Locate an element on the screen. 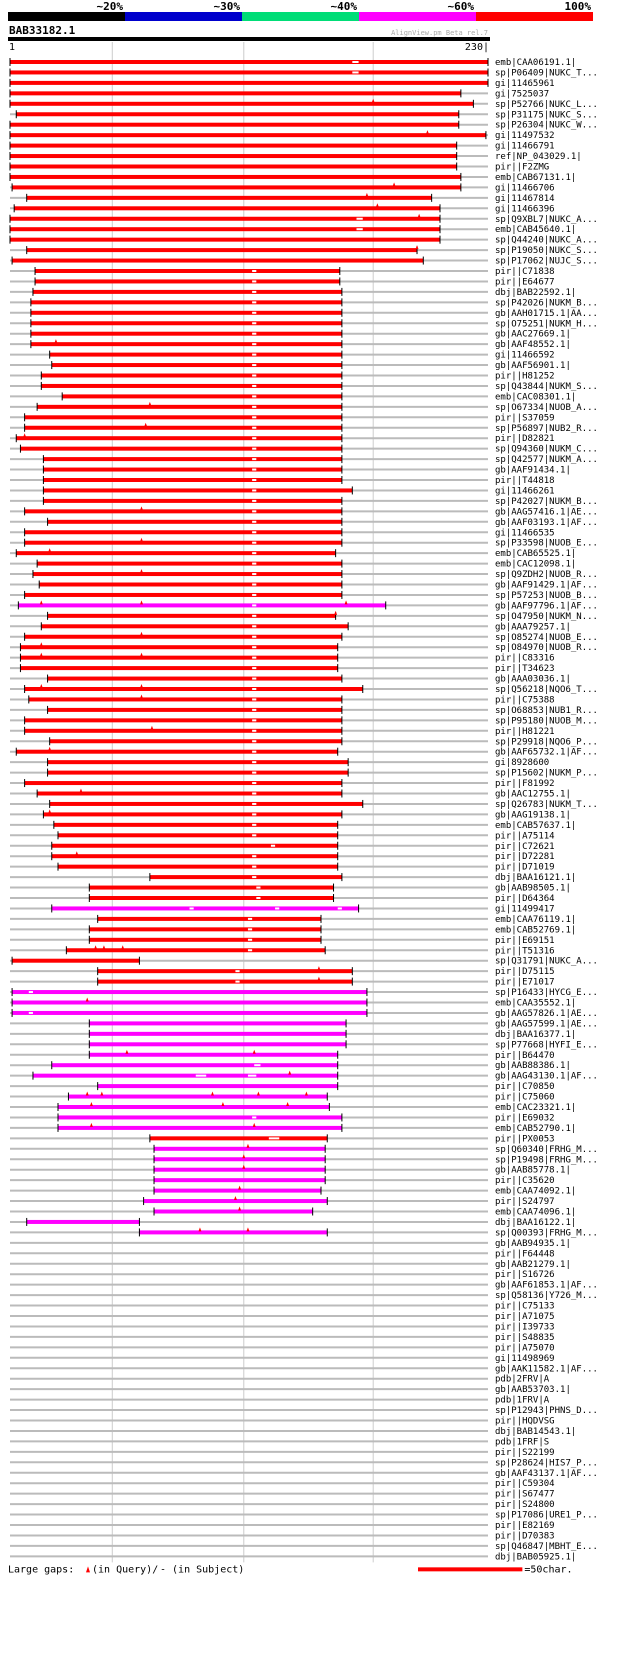 Image resolution: width=640 pixels, height=1664 pixels. hit-label: pir||C71838 is located at coordinates (525, 272).